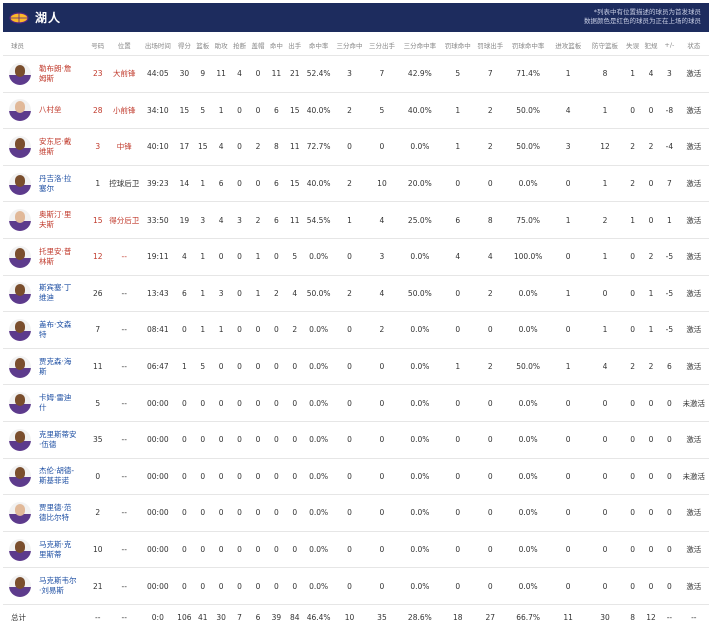  I want to click on player-cell: 杰伦·胡德-斯基菲诺, so click(45, 476).